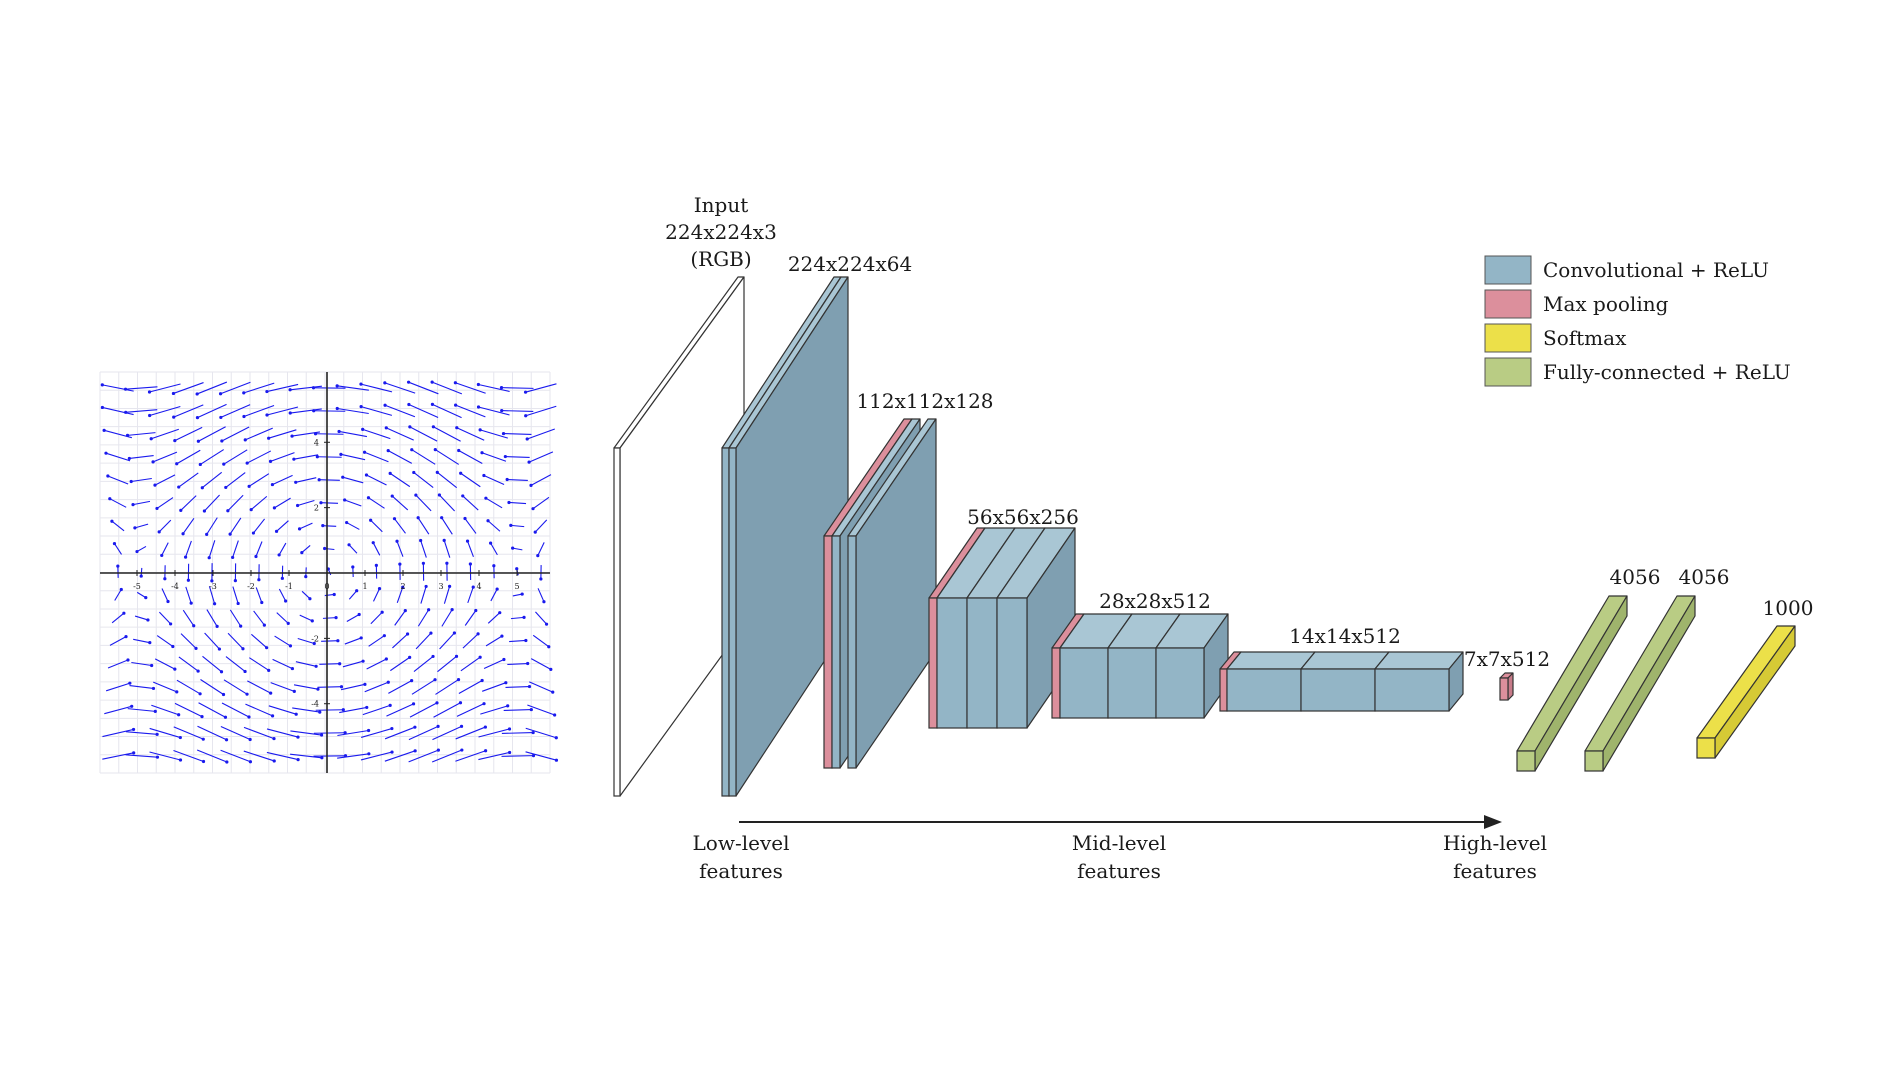 The height and width of the screenshot is (1074, 1900). Describe the element at coordinates (1495, 871) in the screenshot. I see `high-level-features-line2: features` at that location.